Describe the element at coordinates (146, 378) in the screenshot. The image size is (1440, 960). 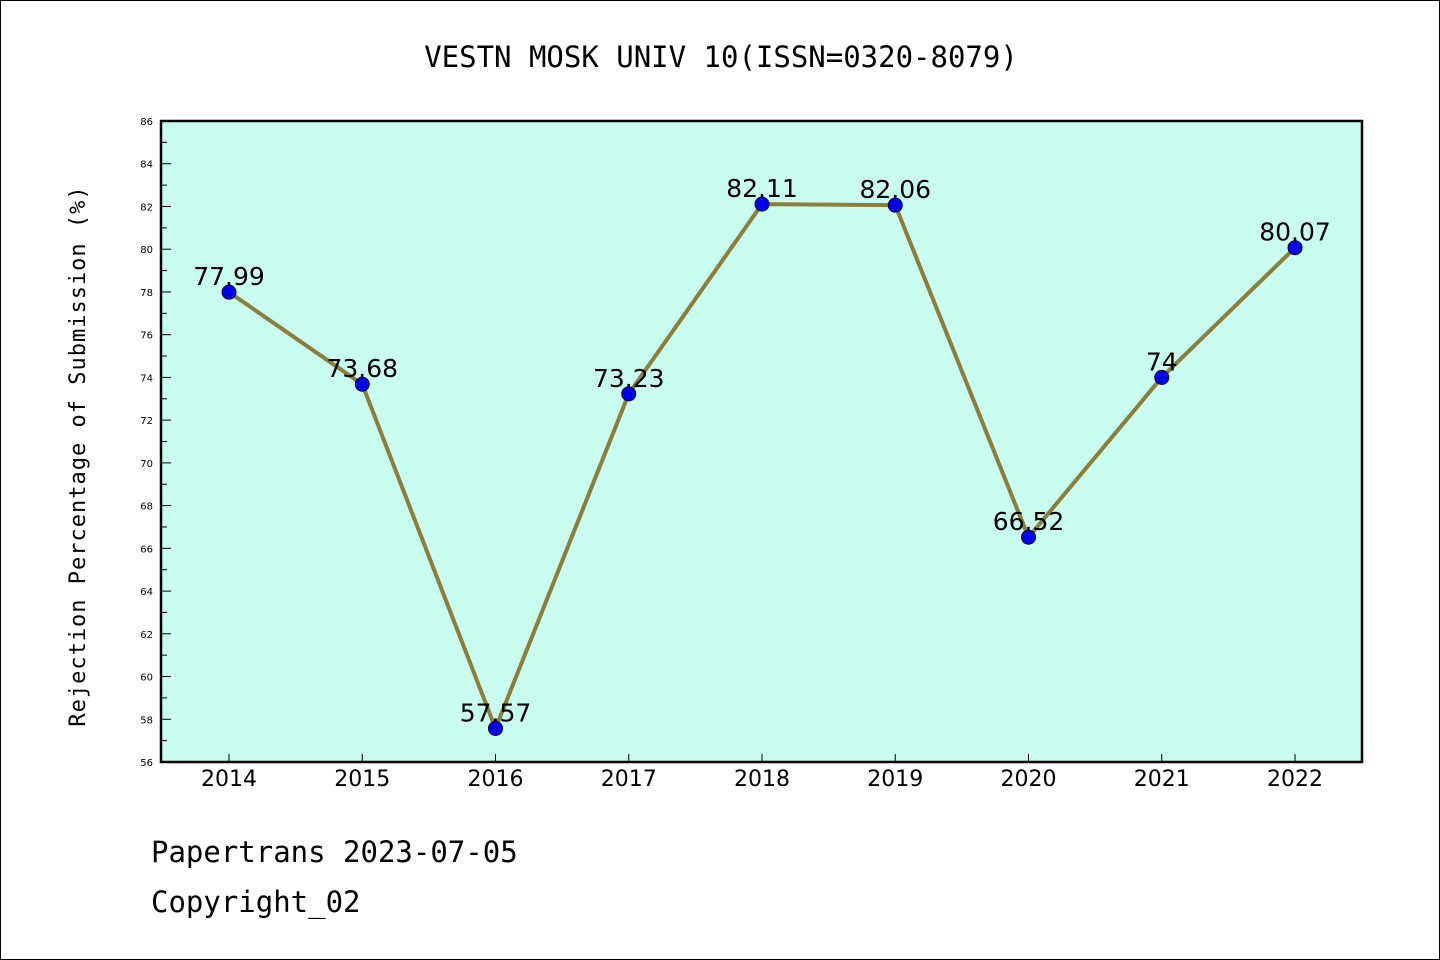
I see `y-tick-label: 74` at that location.